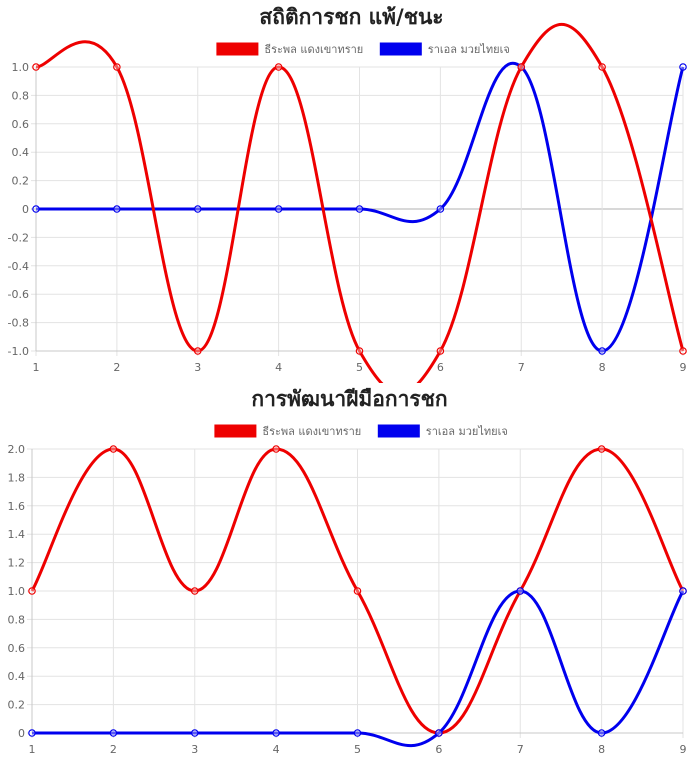 The height and width of the screenshot is (766, 689). Describe the element at coordinates (18, 294) in the screenshot. I see `y-tick-label: -0.6` at that location.